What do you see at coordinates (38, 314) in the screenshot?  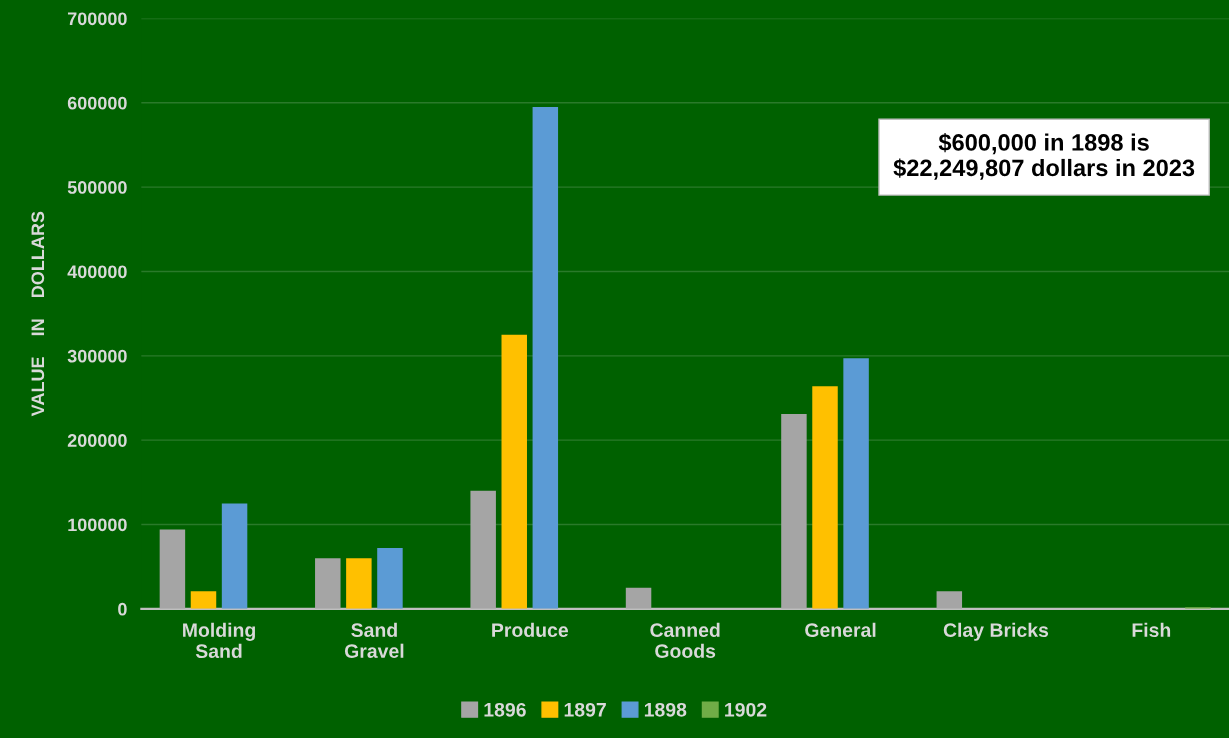 I see `y-axis-title: VALUE IN DOLLARS` at bounding box center [38, 314].